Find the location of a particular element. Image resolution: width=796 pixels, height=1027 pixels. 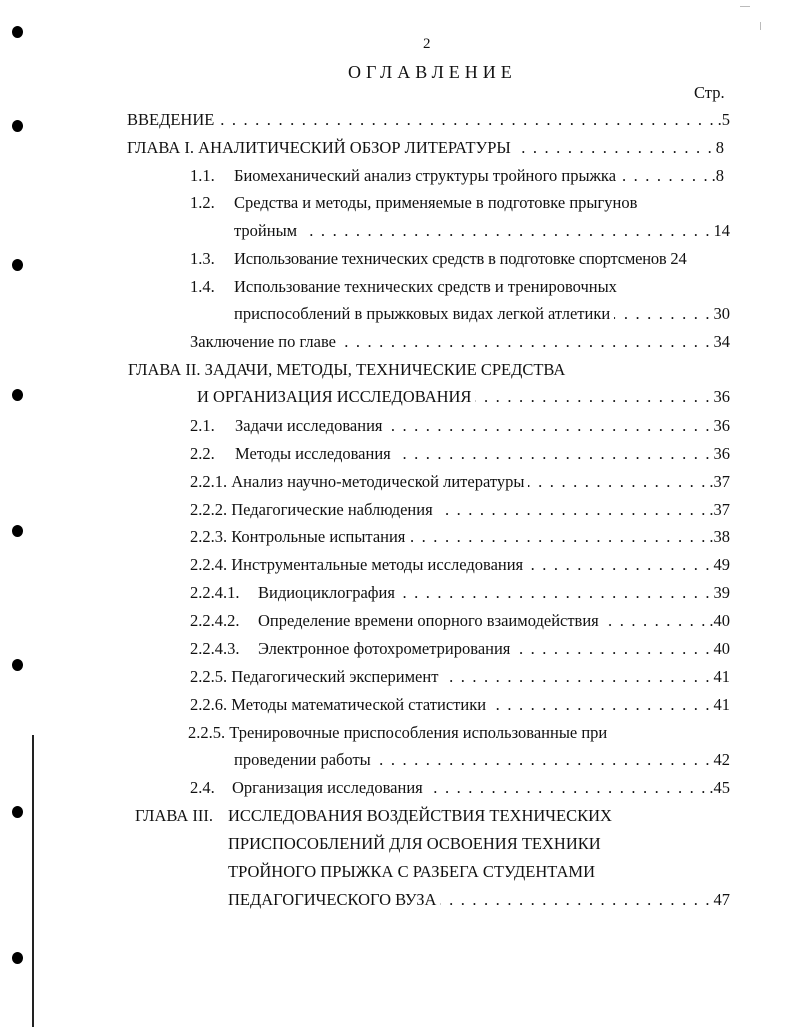

entry-number: 2.4. is located at coordinates (202, 787).